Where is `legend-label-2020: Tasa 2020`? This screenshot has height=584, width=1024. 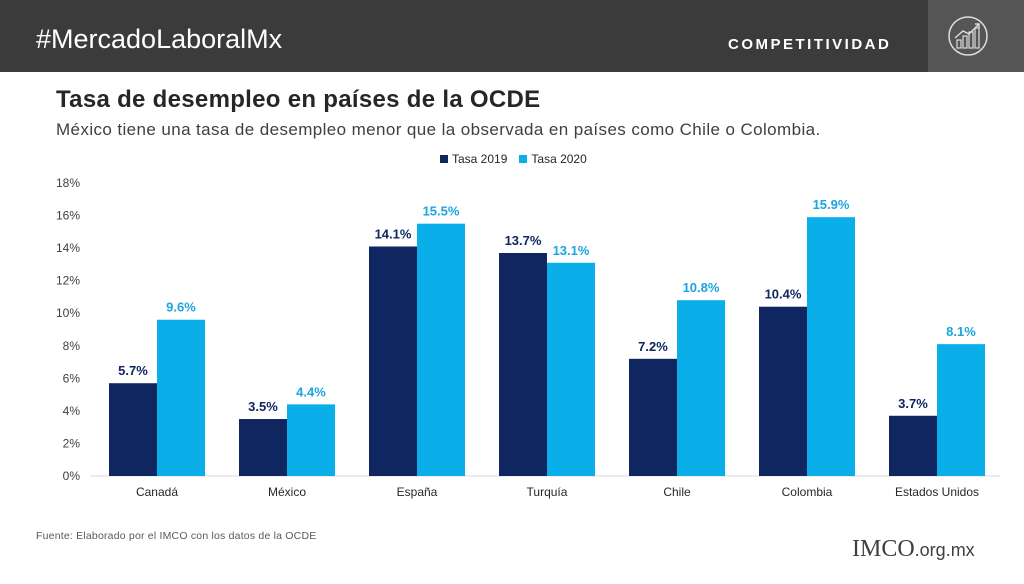
legend-label-2020: Tasa 2020 is located at coordinates (559, 159).